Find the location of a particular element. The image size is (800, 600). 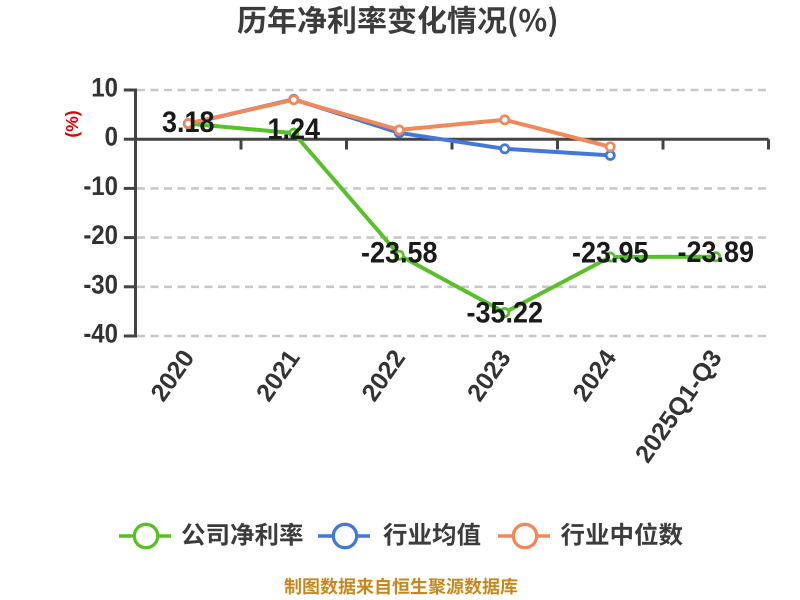

svg-text: -40 is located at coordinates (100, 333).